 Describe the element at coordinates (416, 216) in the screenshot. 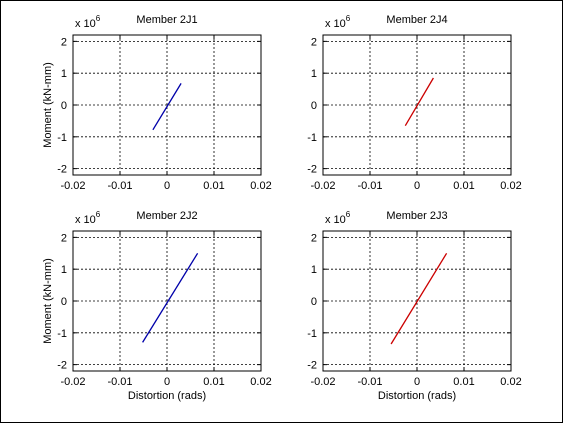

I see `subplot-title: Member 2J3` at that location.